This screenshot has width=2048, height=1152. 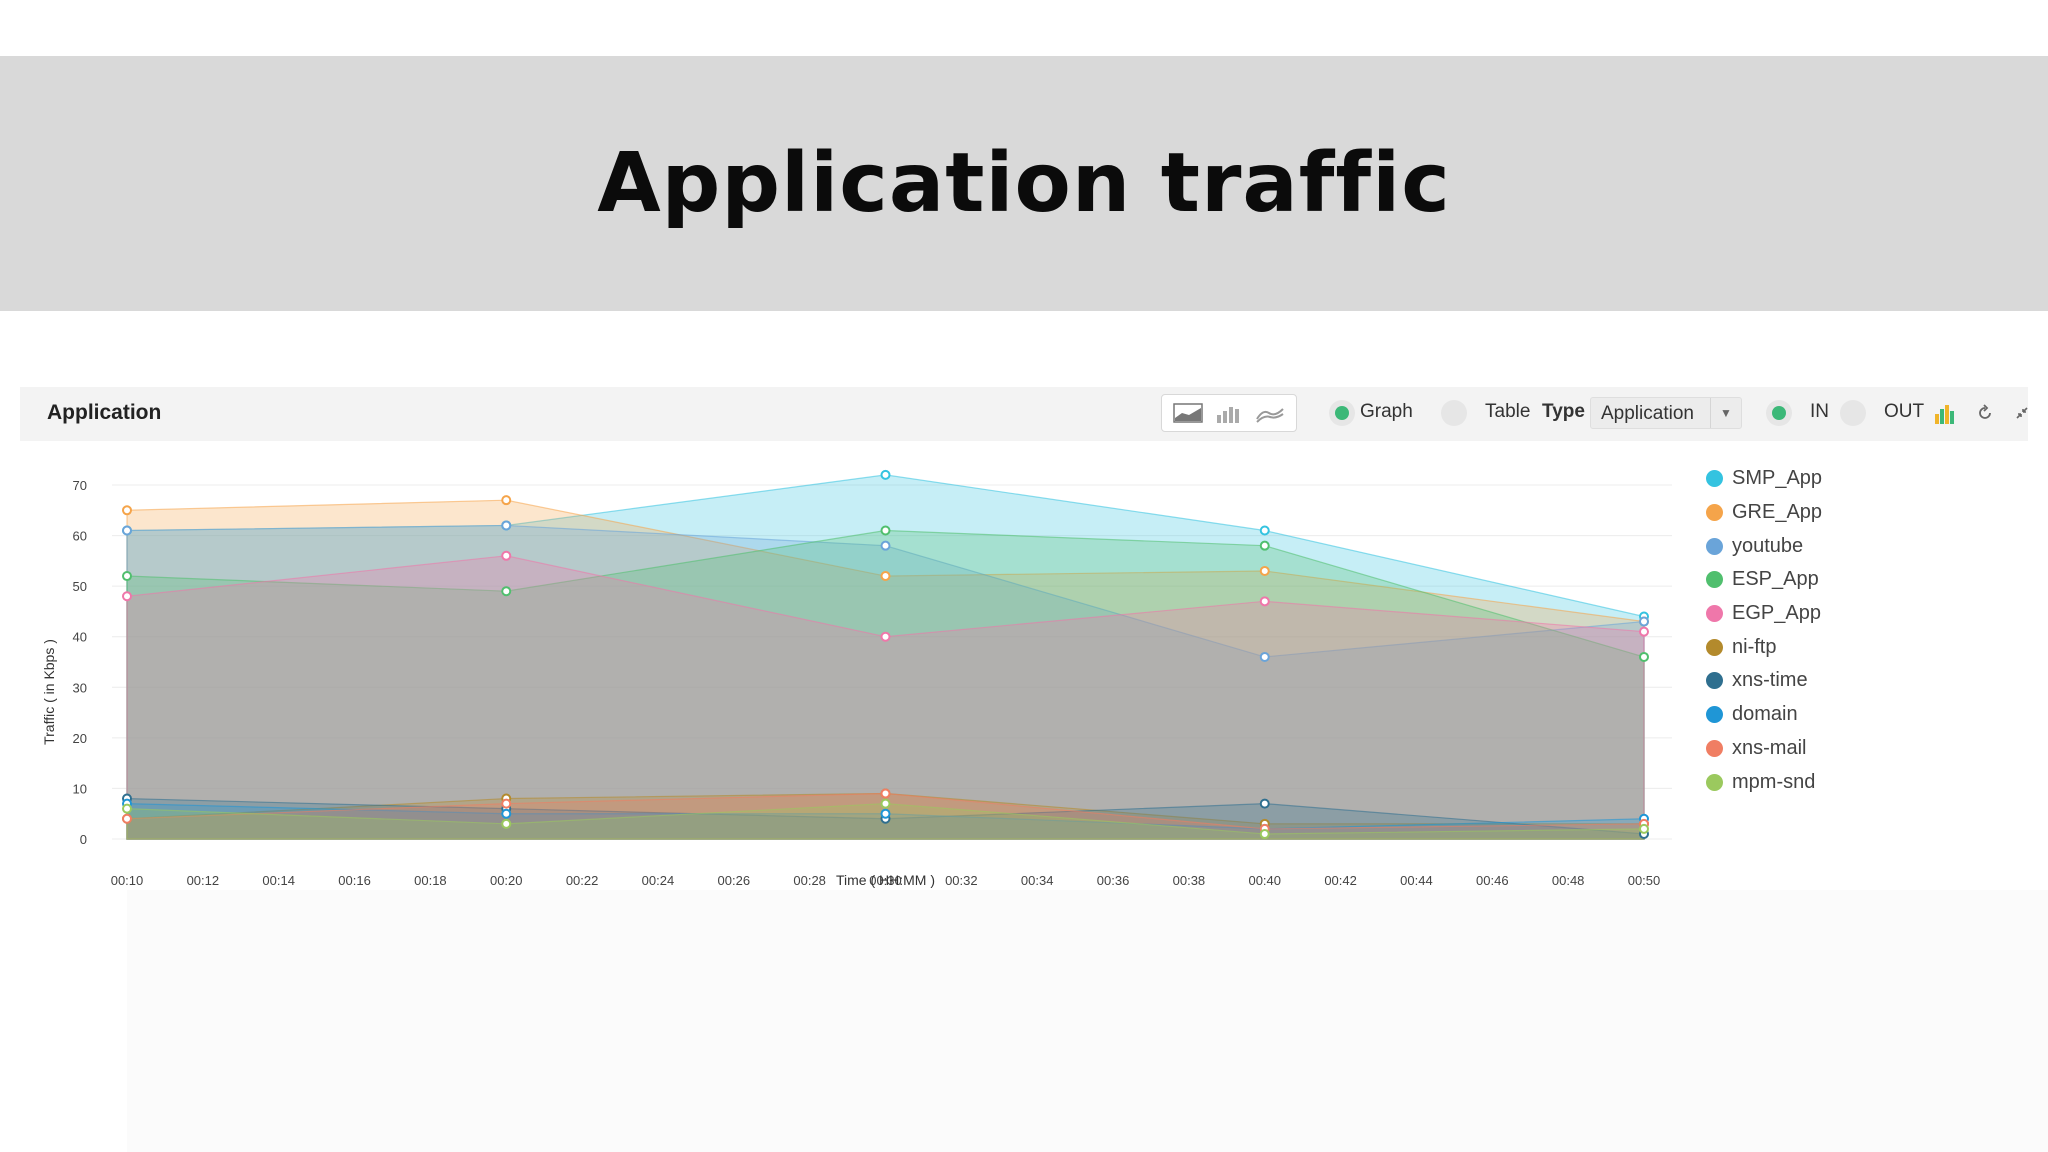 What do you see at coordinates (885, 636) in the screenshot?
I see `data-point-EGP_App-00:30` at bounding box center [885, 636].